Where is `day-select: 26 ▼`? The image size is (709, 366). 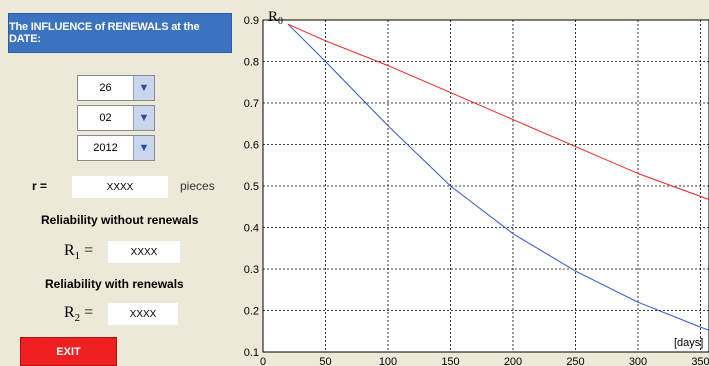 day-select: 26 ▼ is located at coordinates (116, 88).